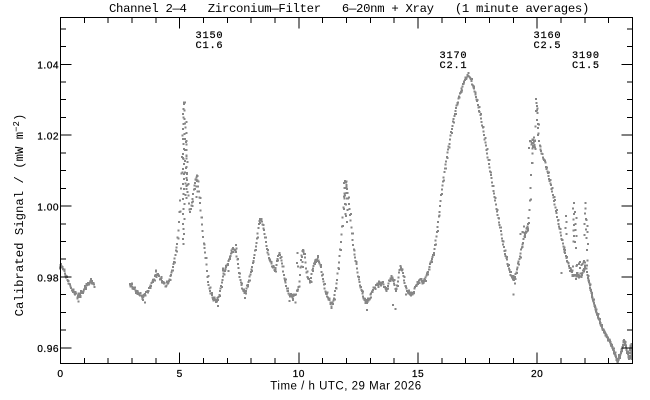 Image resolution: width=650 pixels, height=400 pixels. Describe the element at coordinates (19, 215) in the screenshot. I see `svg-text: Calibrated Signal / (mW m−2)` at that location.